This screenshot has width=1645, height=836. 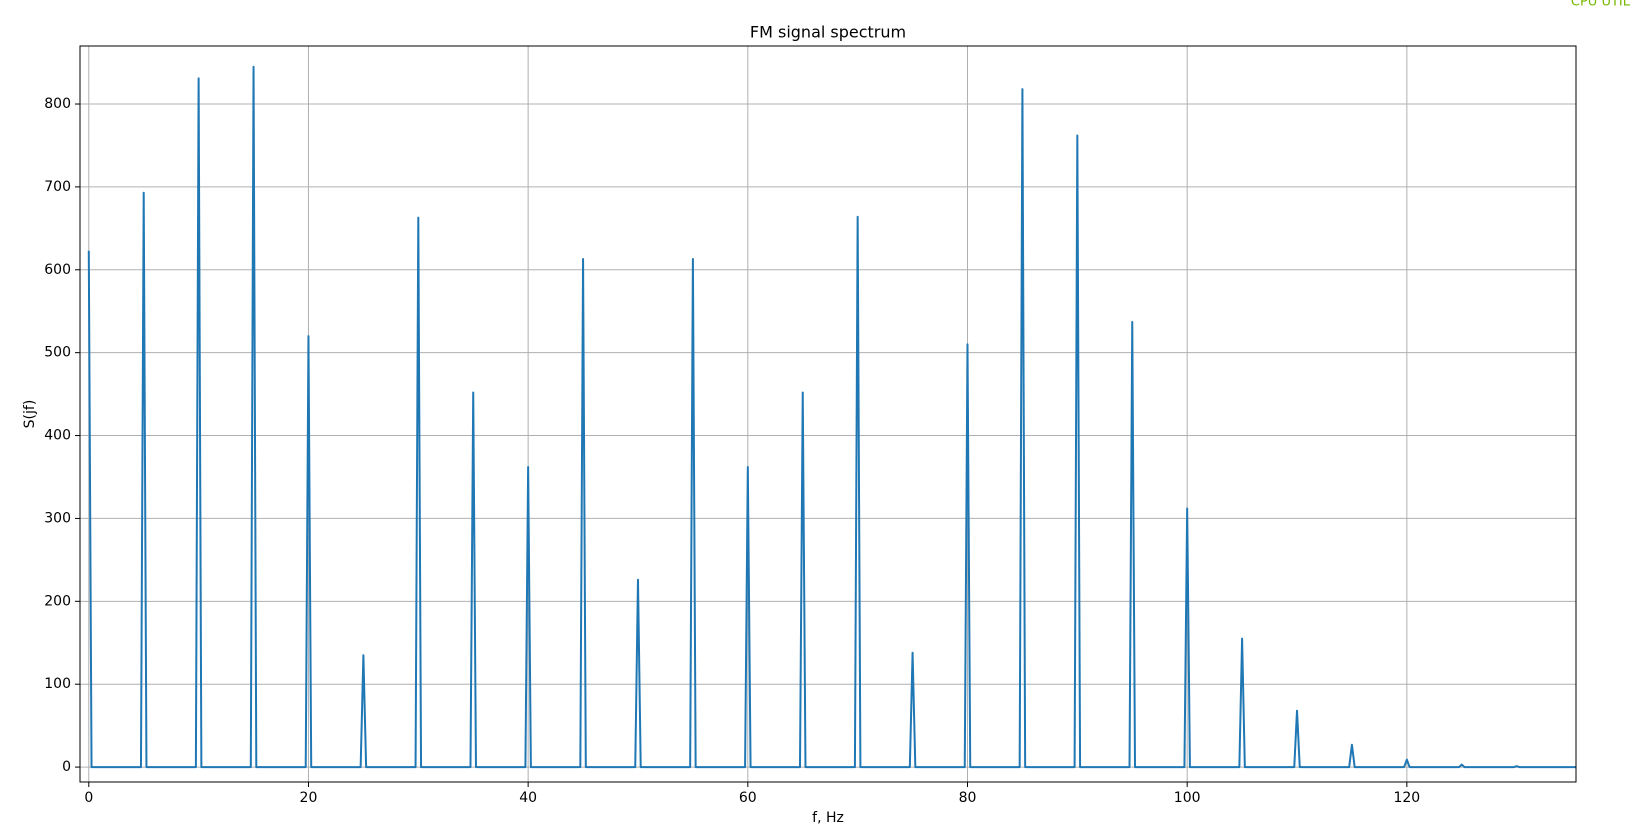 I want to click on y-tick-label: 800, so click(x=57, y=104).